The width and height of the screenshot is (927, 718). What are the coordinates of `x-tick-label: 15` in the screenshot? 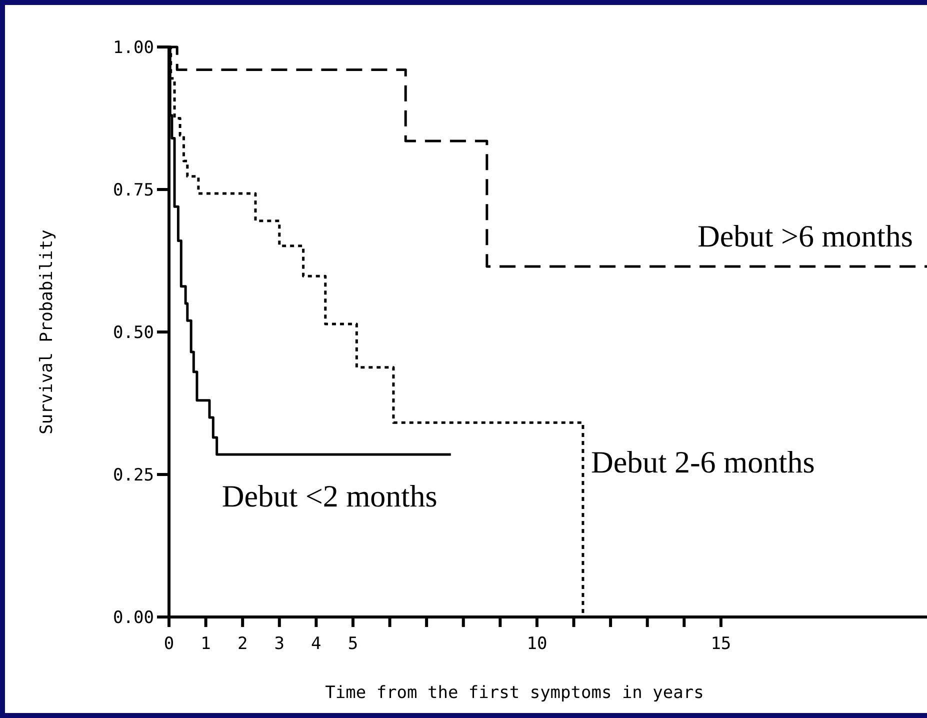 It's located at (721, 644).